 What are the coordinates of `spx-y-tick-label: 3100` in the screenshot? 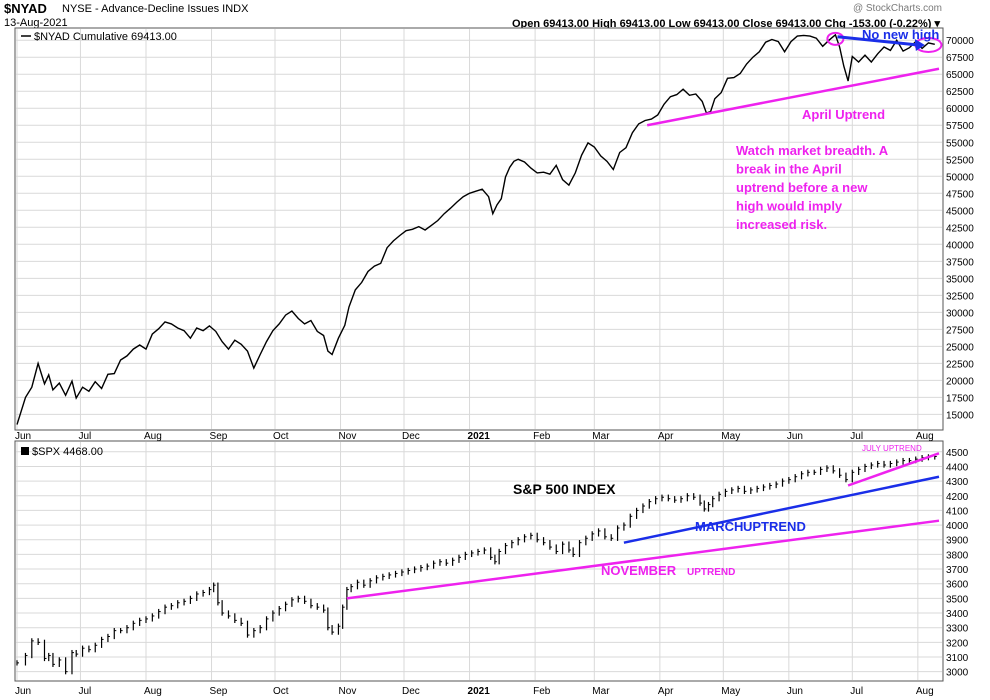 It's located at (957, 658).